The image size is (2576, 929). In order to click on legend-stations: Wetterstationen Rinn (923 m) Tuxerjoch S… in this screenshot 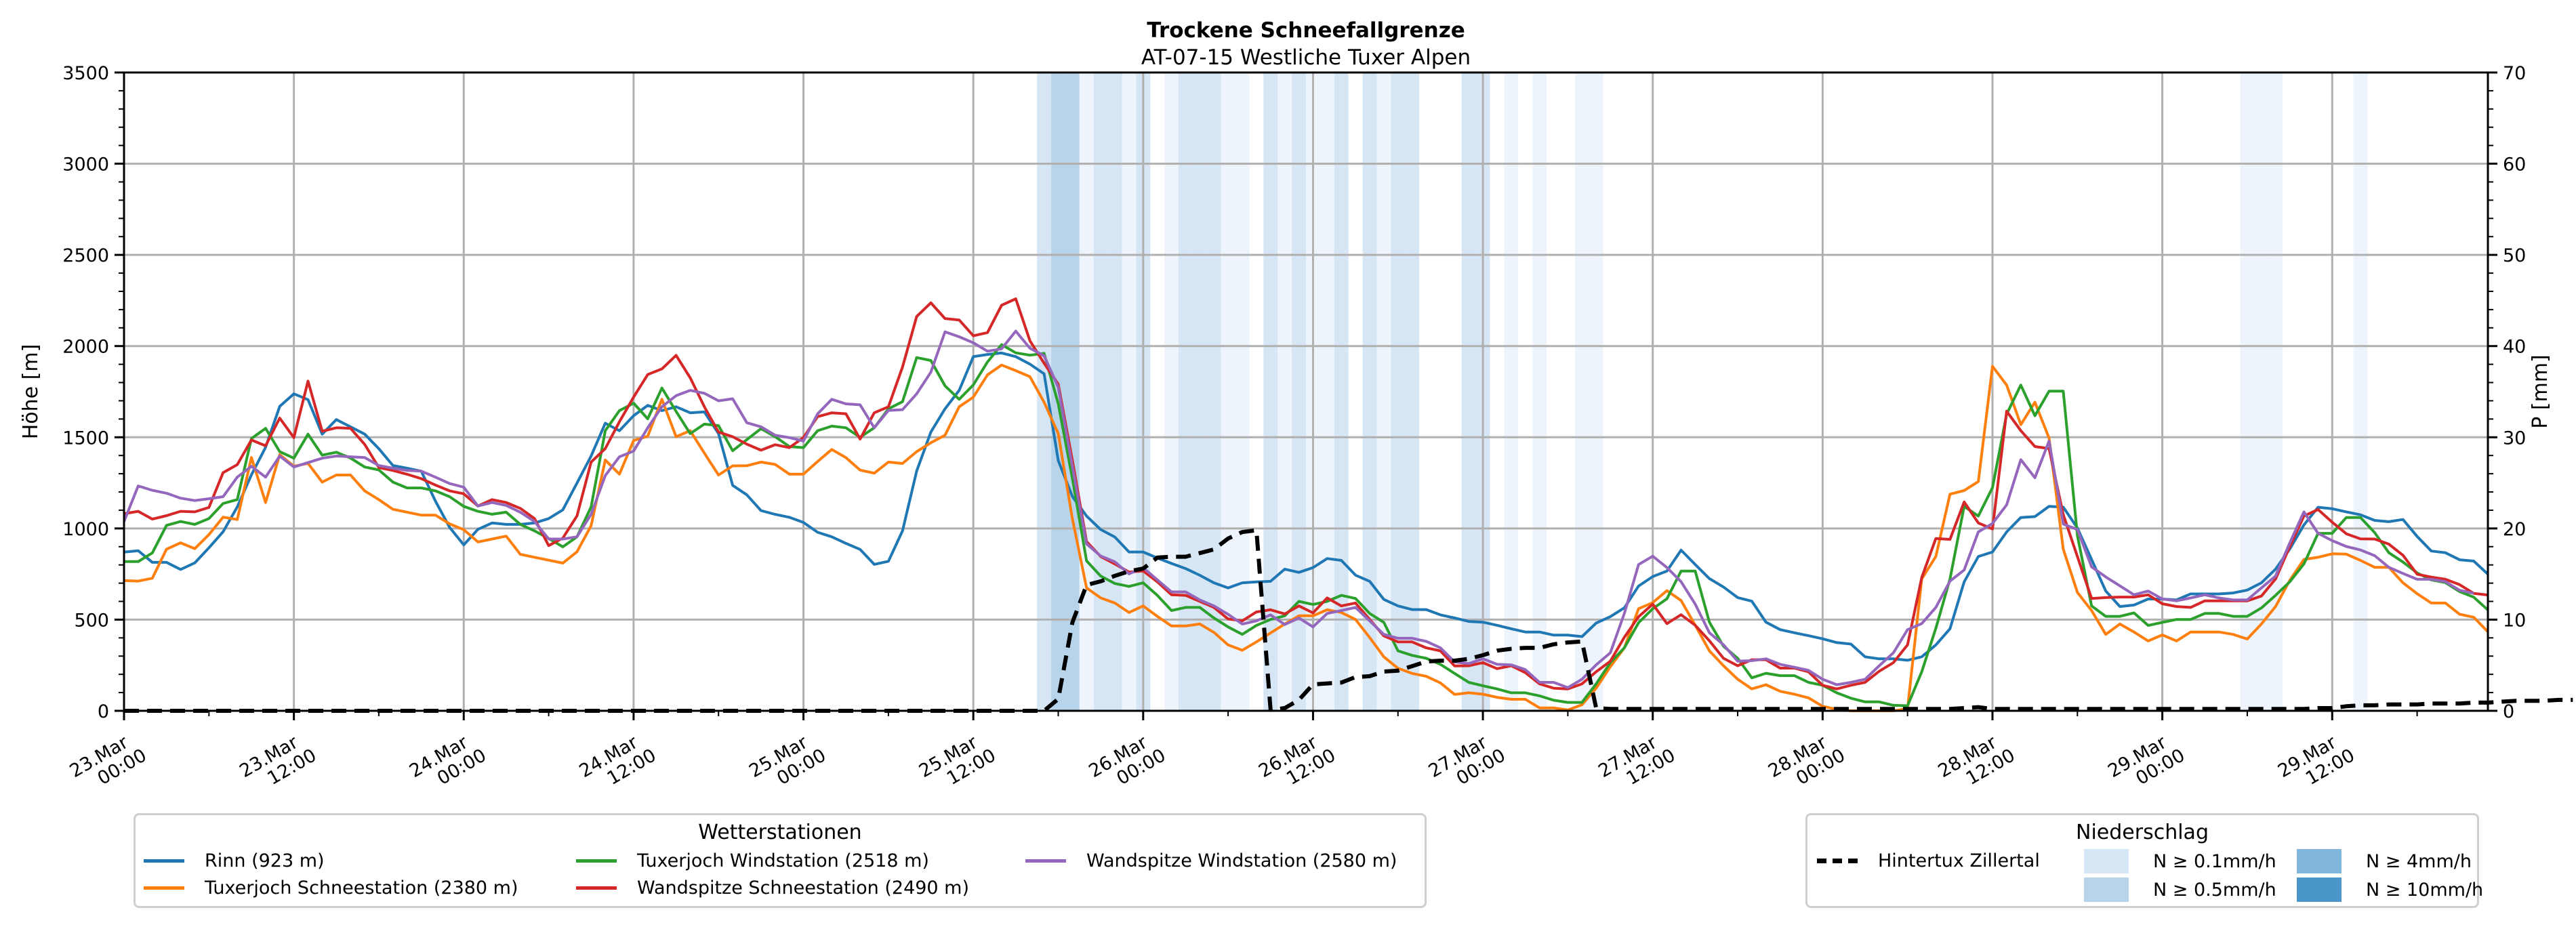, I will do `click(781, 860)`.